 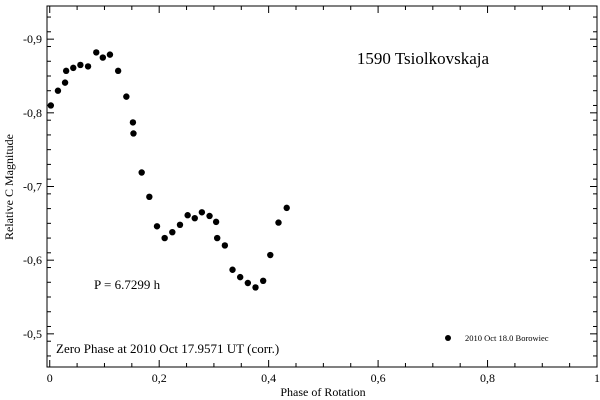 I want to click on y-tick-label: -0,7, so click(x=32, y=187).